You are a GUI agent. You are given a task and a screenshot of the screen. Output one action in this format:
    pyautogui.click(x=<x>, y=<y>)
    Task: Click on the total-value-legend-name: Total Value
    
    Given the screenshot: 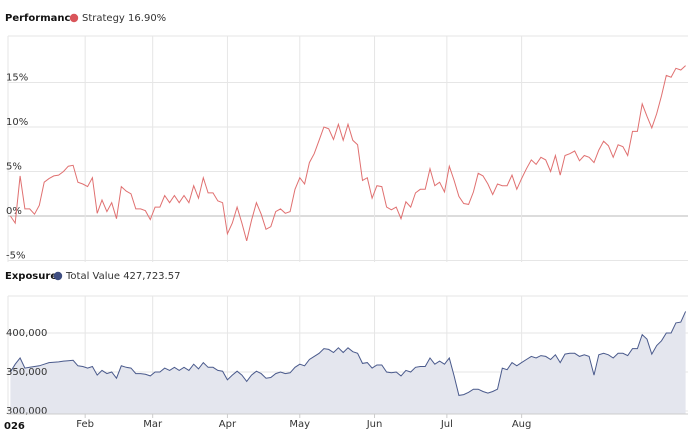 What is the action you would take?
    pyautogui.click(x=92, y=276)
    